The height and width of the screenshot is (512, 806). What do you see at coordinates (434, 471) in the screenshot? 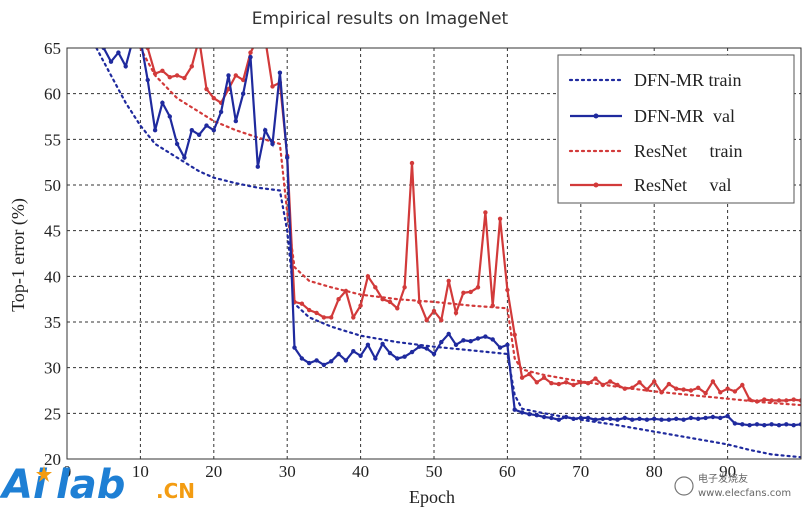
I see `x-tick-label: 50` at bounding box center [434, 471].